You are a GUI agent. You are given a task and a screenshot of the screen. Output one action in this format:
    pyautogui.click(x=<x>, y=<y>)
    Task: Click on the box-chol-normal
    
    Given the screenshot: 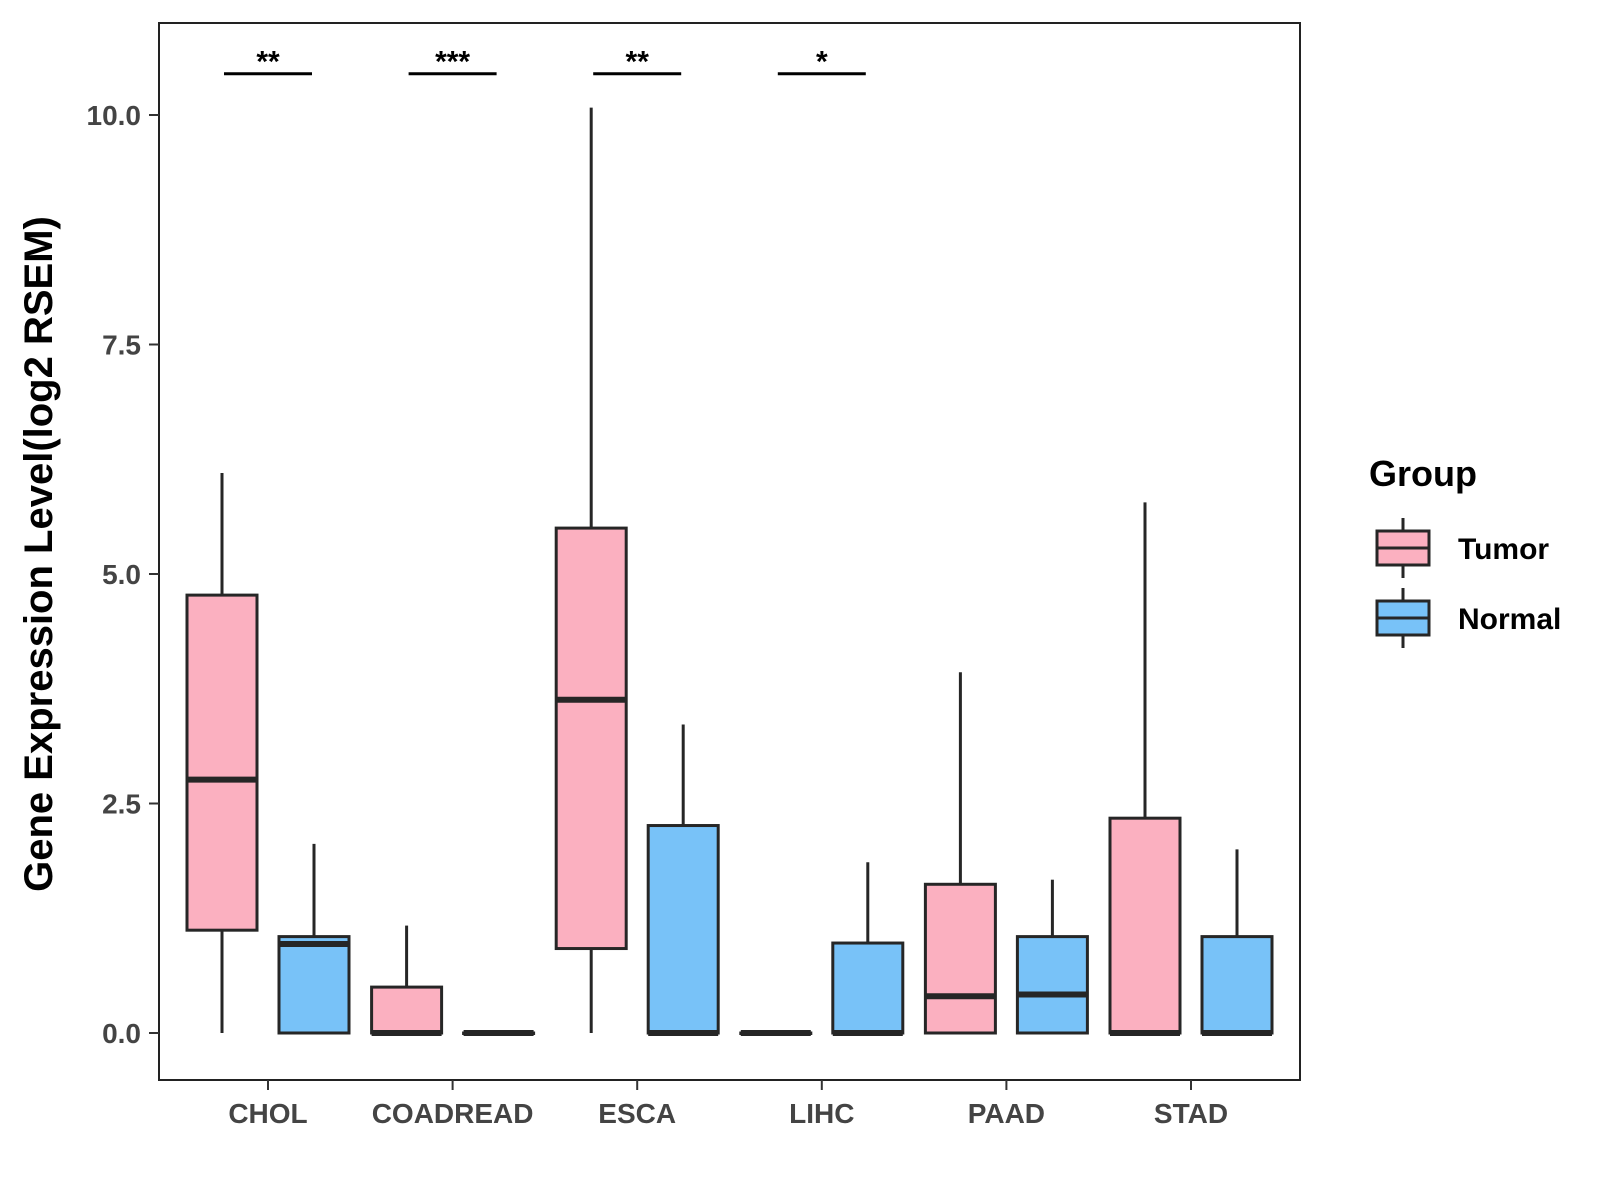 What is the action you would take?
    pyautogui.click(x=314, y=939)
    